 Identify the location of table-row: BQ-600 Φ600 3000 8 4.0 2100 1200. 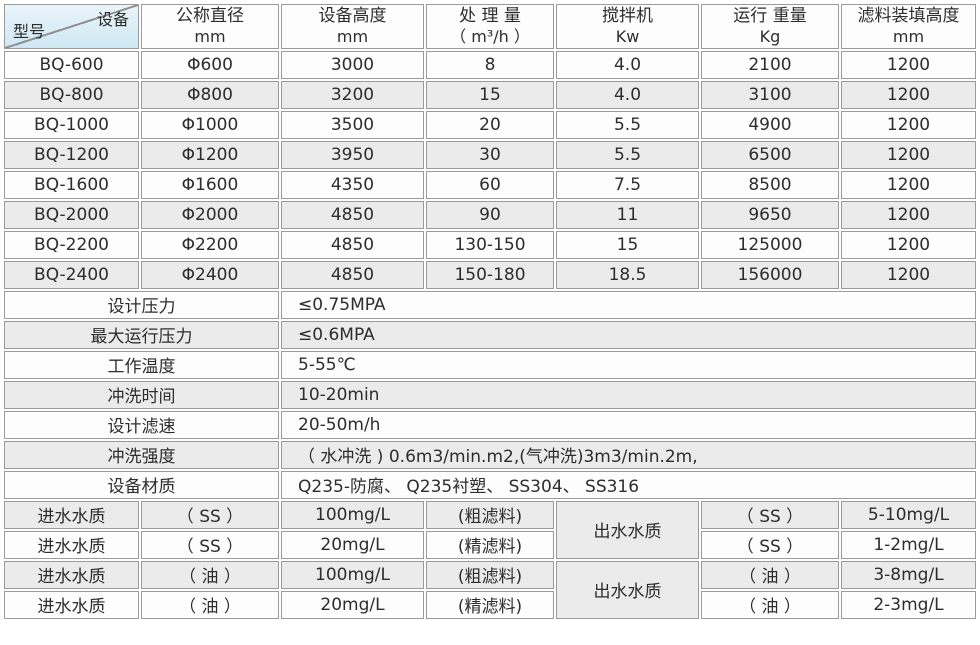
(490, 64).